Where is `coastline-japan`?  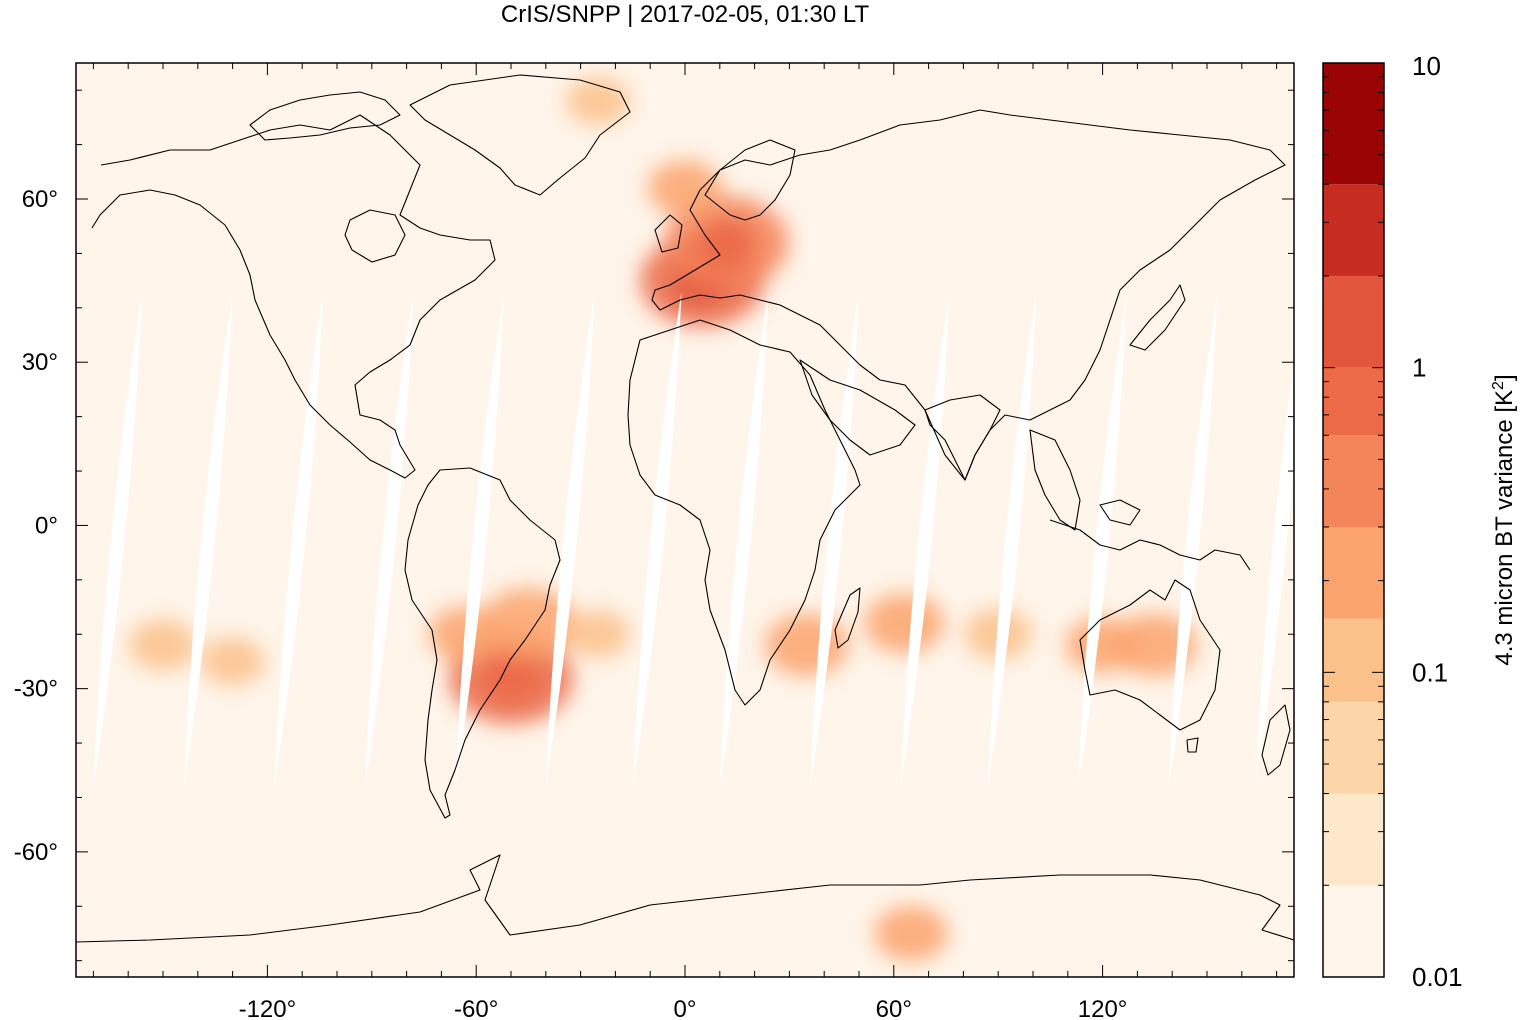
coastline-japan is located at coordinates (1157, 317).